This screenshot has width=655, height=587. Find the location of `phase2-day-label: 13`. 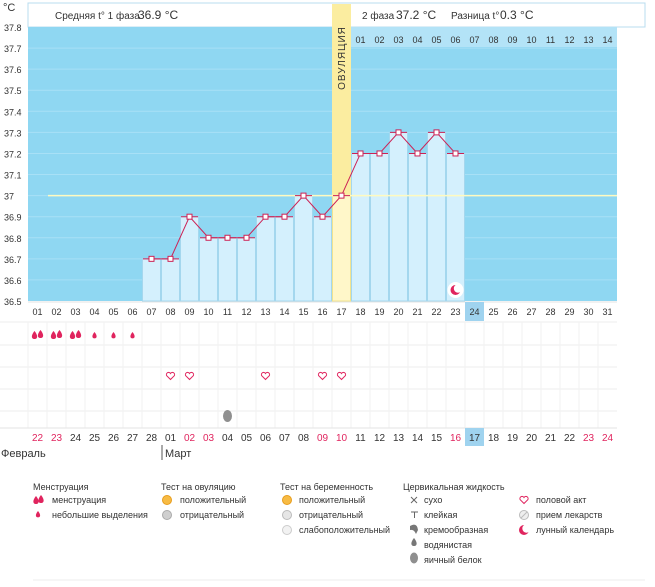

phase2-day-label: 13 is located at coordinates (588, 40).